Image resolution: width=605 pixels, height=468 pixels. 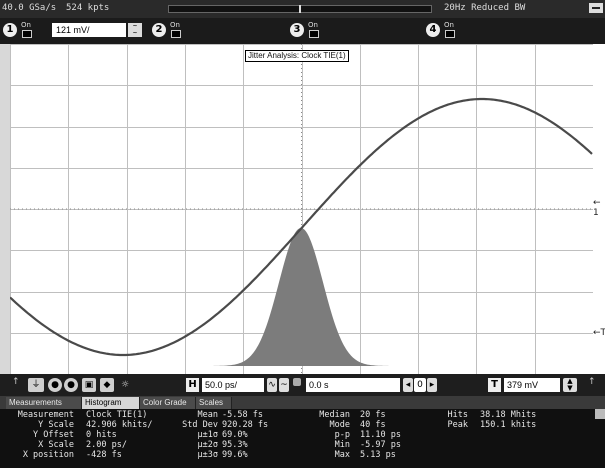 What do you see at coordinates (485, 8) in the screenshot?
I see `bandwidth-status: 20Hz Reduced BW` at bounding box center [485, 8].